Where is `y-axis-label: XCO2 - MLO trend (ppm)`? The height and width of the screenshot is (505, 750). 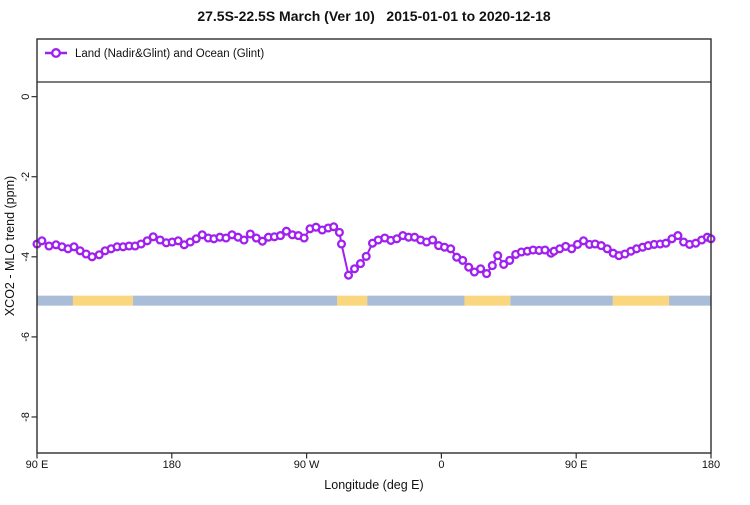
y-axis-label: XCO2 - MLO trend (ppm) is located at coordinates (10, 246).